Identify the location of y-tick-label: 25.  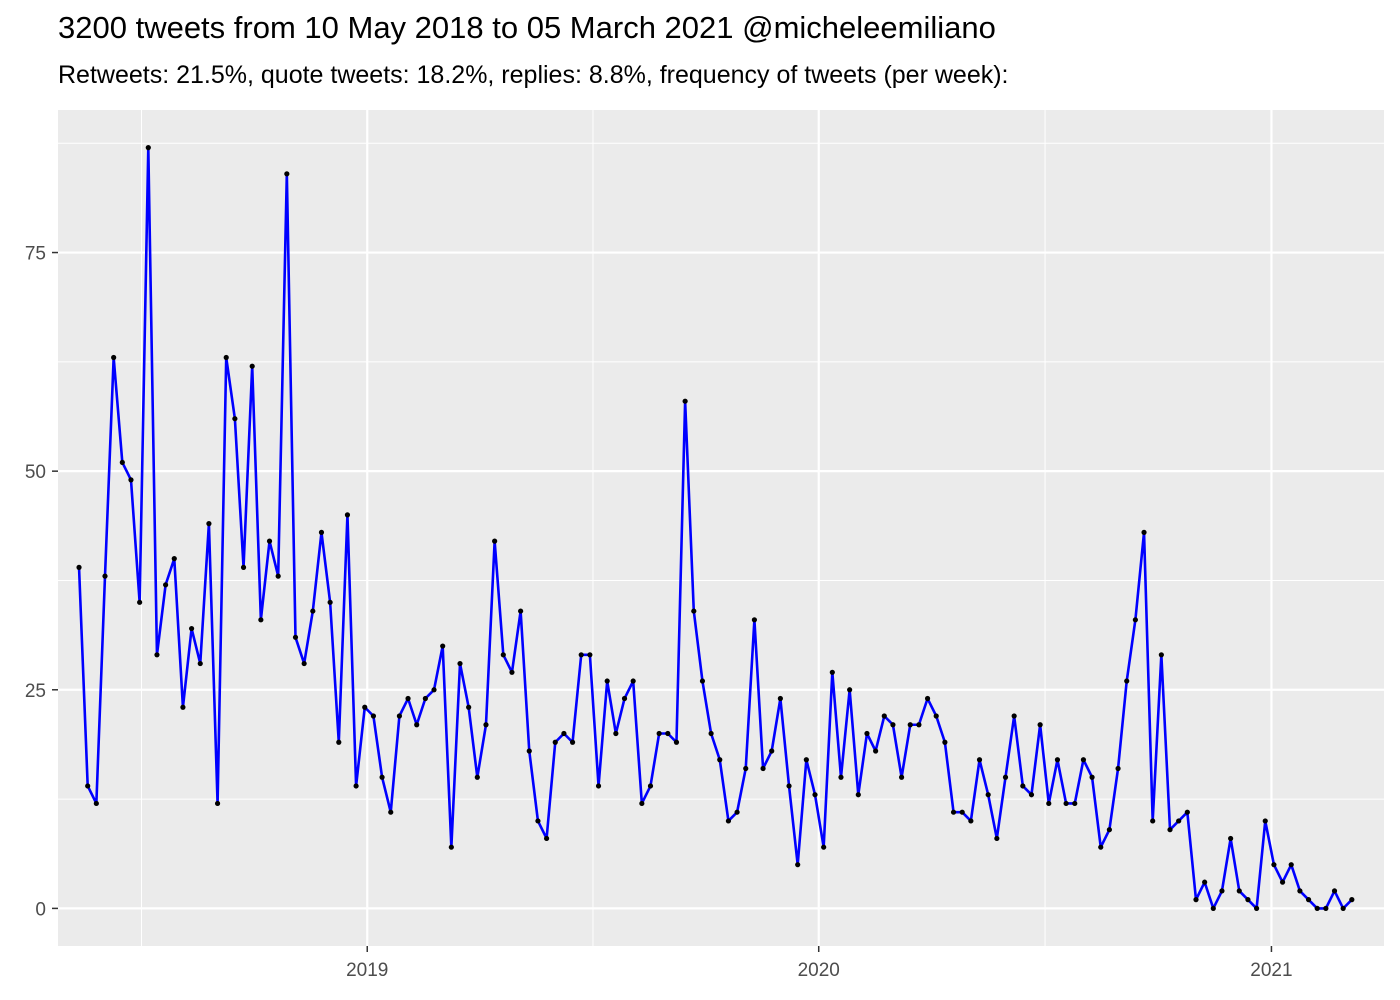
(35, 691).